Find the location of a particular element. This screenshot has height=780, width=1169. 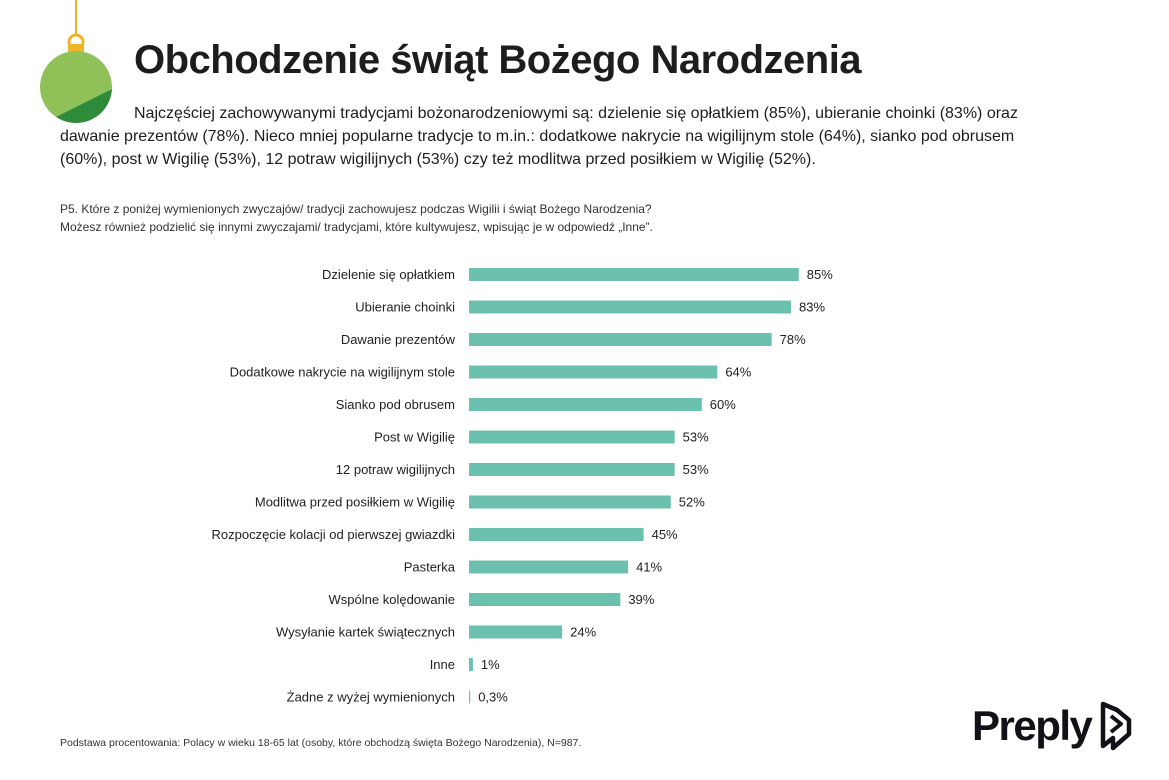

preply-logo-icon is located at coordinates (1116, 726).